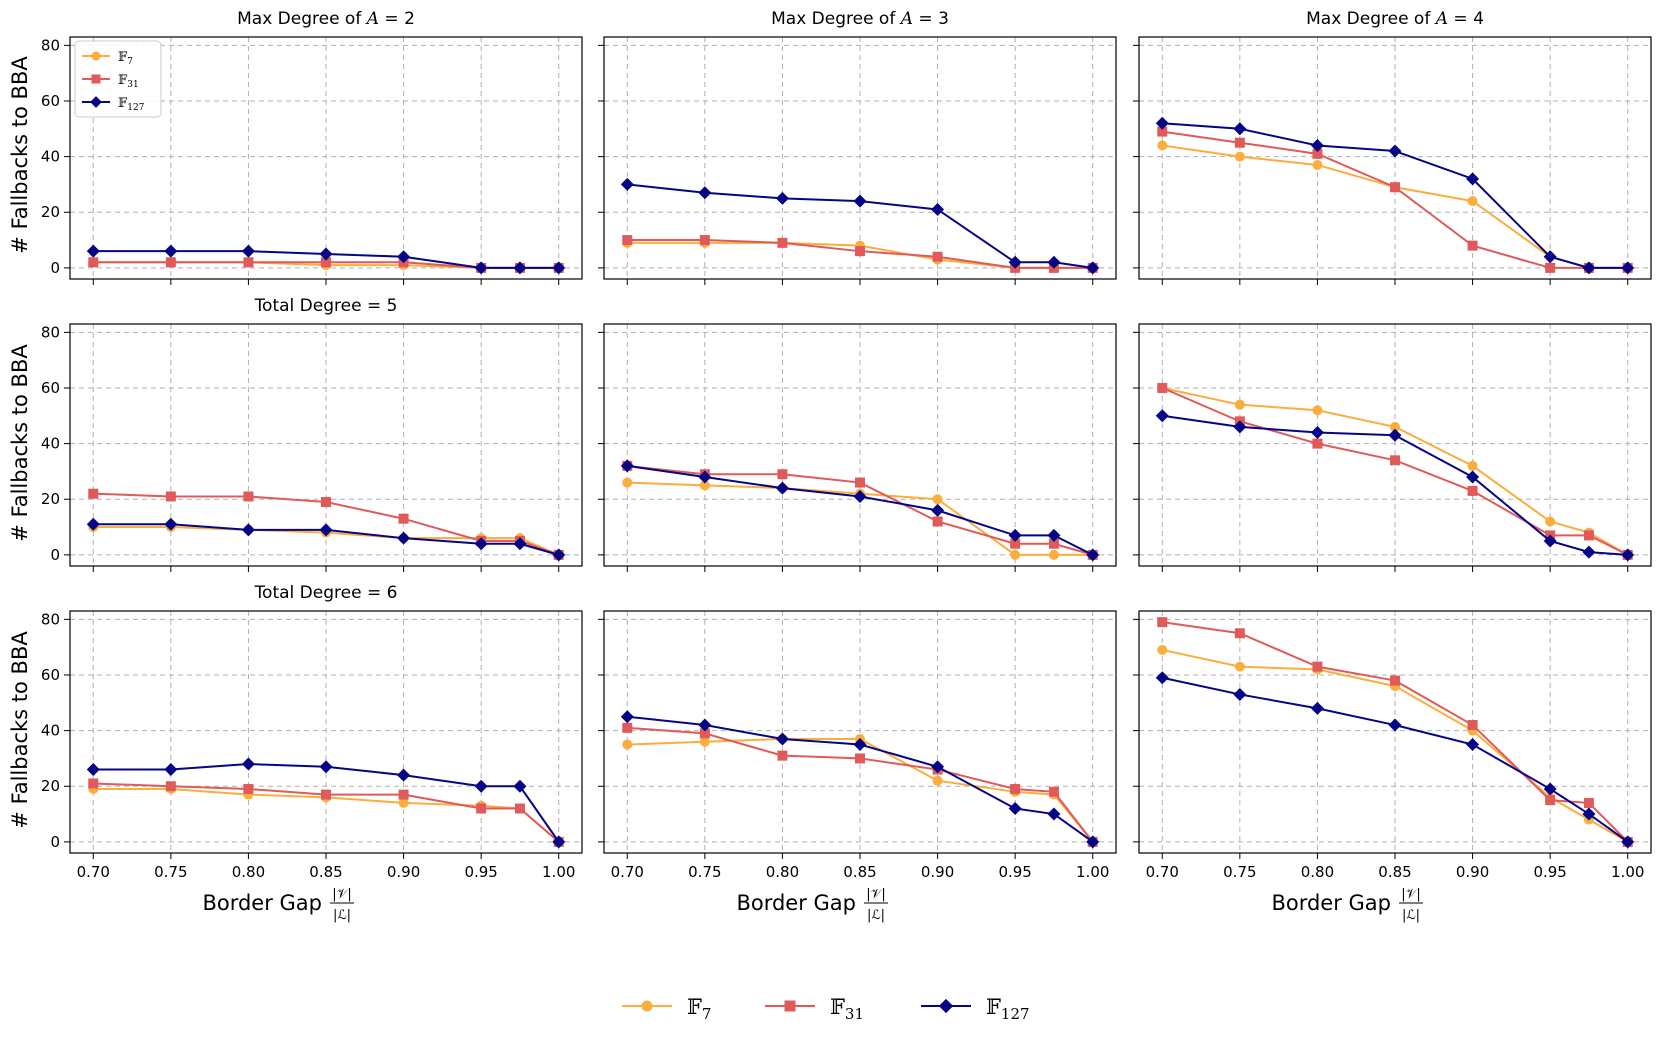 The width and height of the screenshot is (1660, 1040). I want to click on x-tick-label: 0.95, so click(480, 872).